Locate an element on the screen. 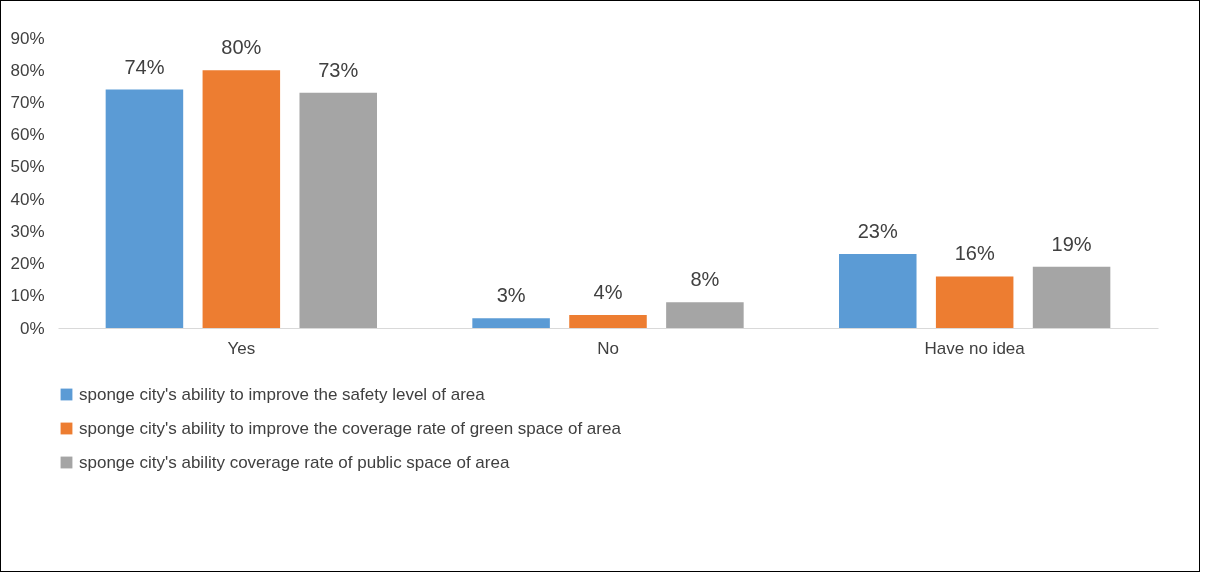 This screenshot has height=578, width=1206. data-label: 8% is located at coordinates (705, 279).